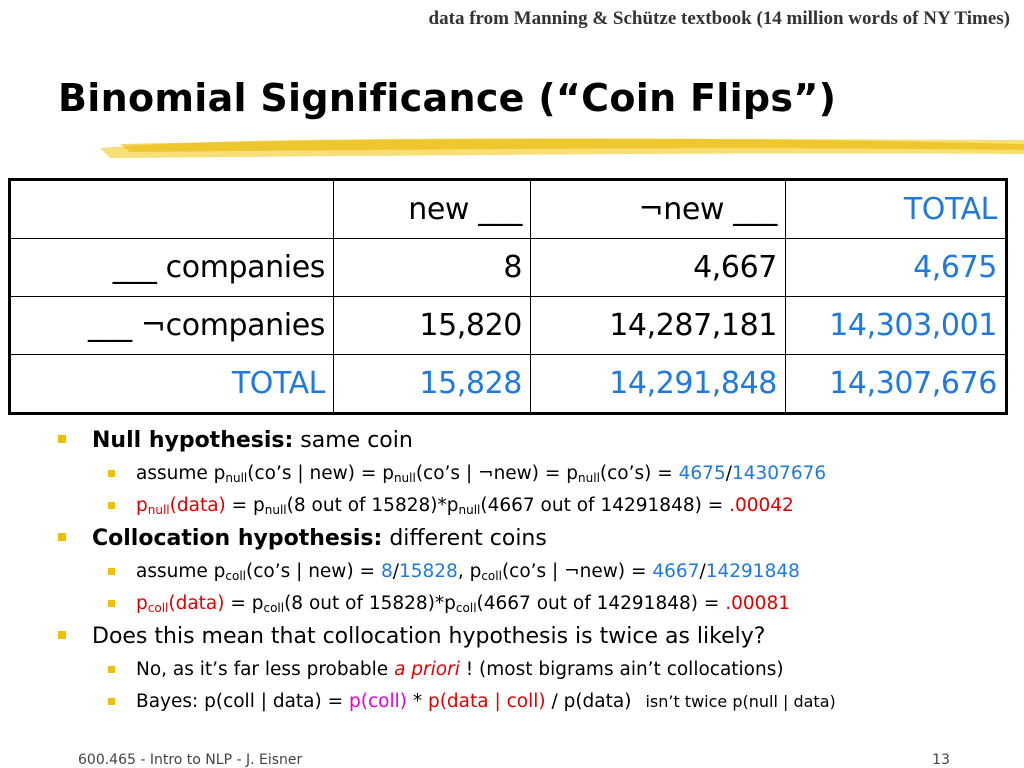 This screenshot has width=1024, height=768. I want to click on bullet-heading: Collocation hypothesis:, so click(237, 538).